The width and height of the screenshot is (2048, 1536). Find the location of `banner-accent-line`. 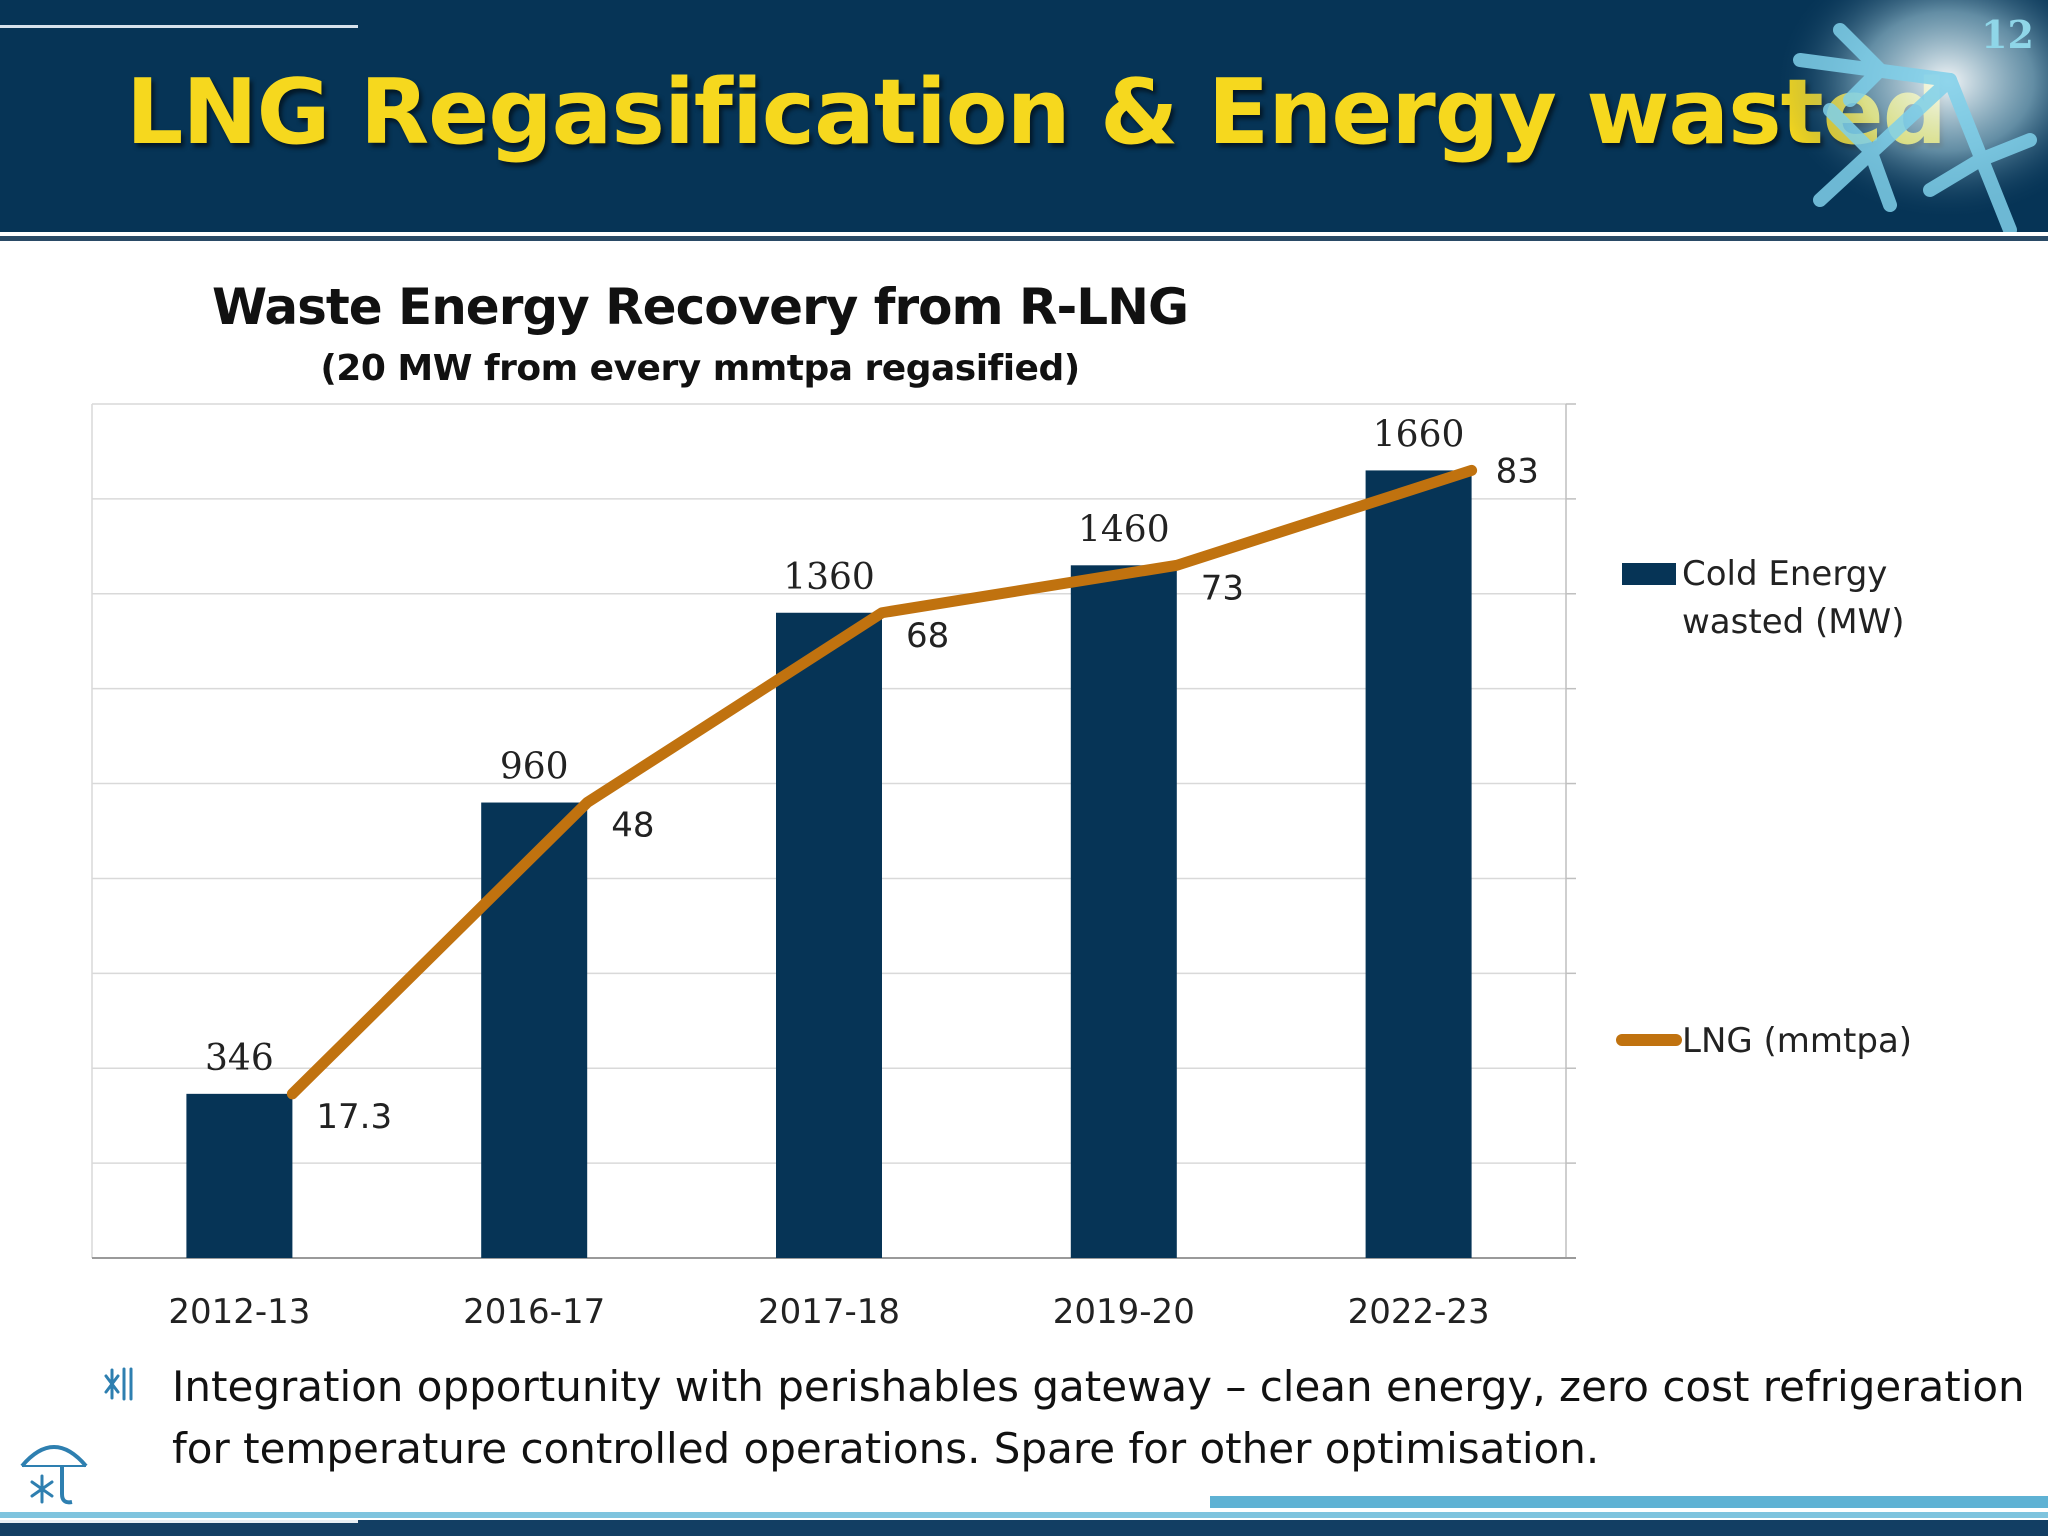

banner-accent-line is located at coordinates (179, 26).